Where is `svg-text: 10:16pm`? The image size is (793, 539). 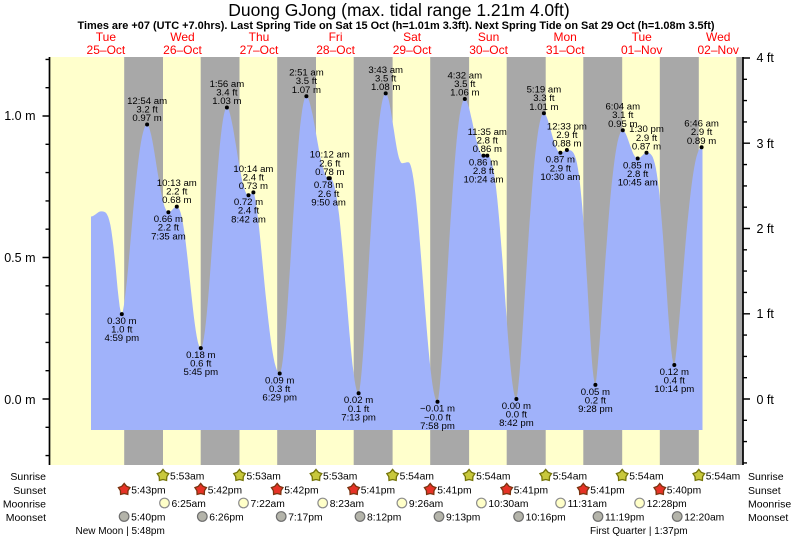
svg-text: 10:16pm is located at coordinates (546, 518).